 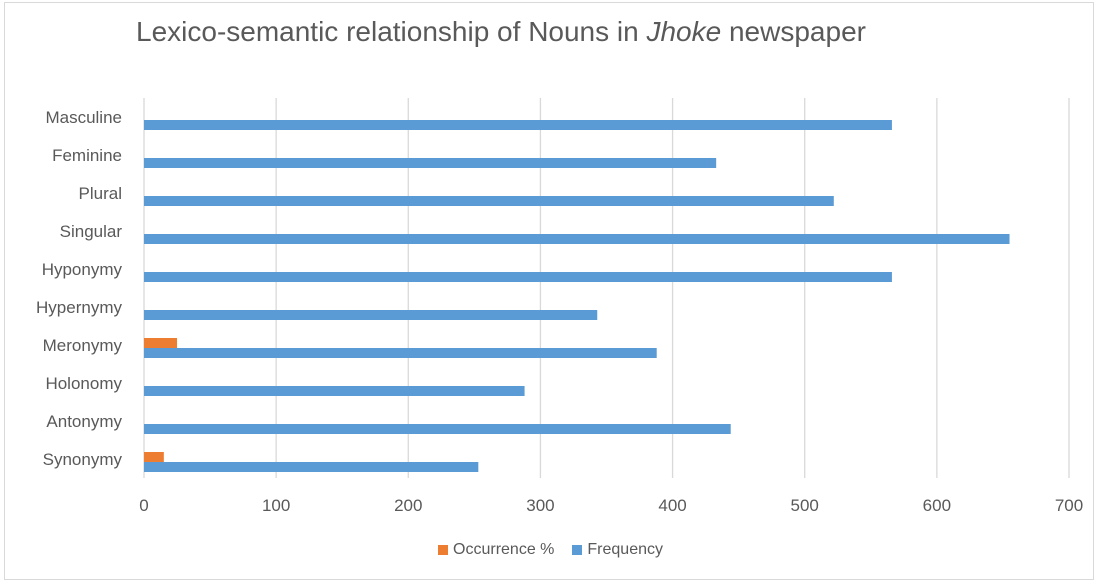 What do you see at coordinates (84, 421) in the screenshot?
I see `y-category-label: Antonymy` at bounding box center [84, 421].